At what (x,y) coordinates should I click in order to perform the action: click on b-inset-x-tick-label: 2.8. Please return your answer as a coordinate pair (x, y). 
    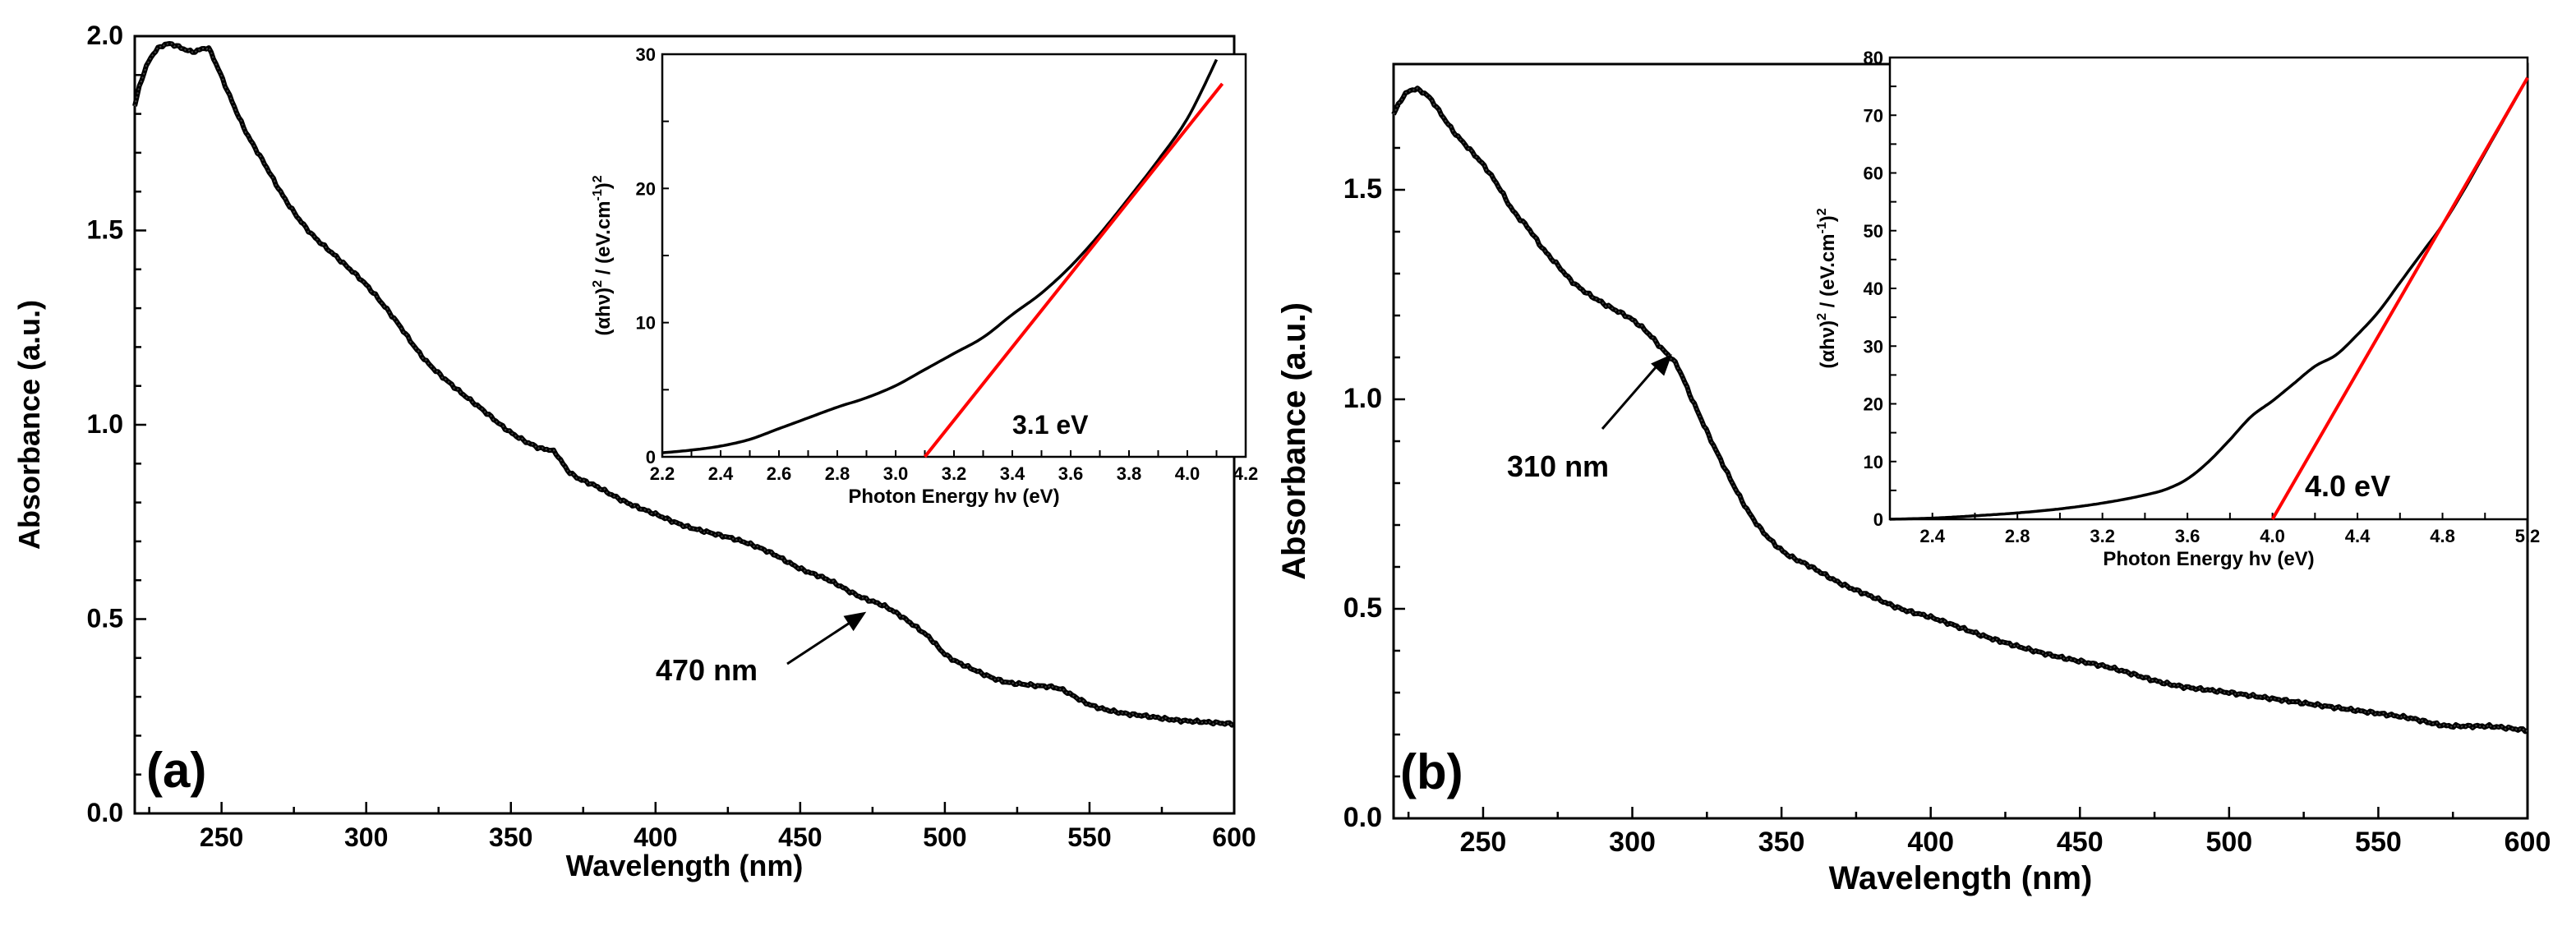
    Looking at the image, I should click on (2017, 536).